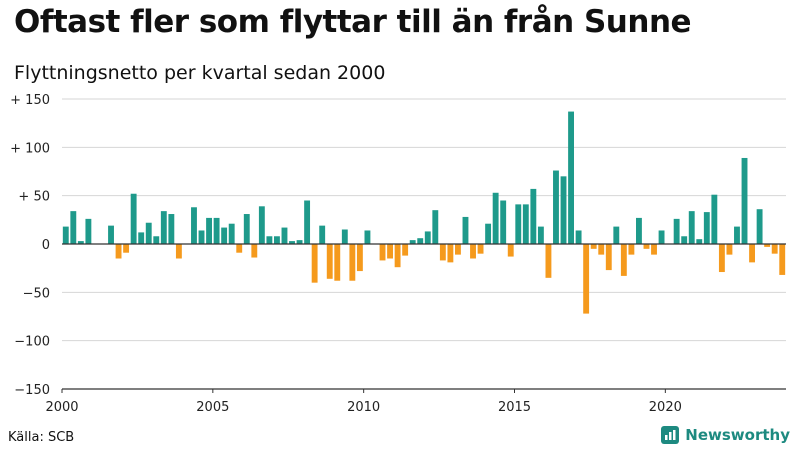  What do you see at coordinates (36, 293) in the screenshot?
I see `y-tick-label: −50` at bounding box center [36, 293].